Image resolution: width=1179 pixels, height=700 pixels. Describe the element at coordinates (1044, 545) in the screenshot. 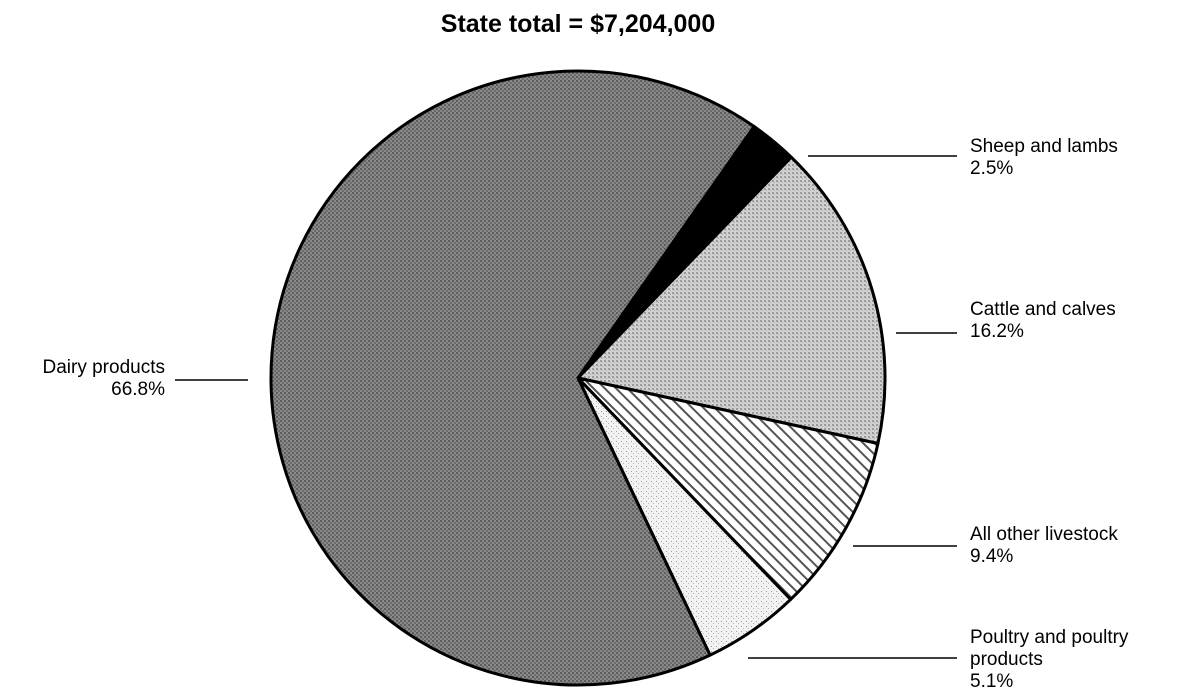

I see `slice-label: All other livestock 9.4%` at that location.